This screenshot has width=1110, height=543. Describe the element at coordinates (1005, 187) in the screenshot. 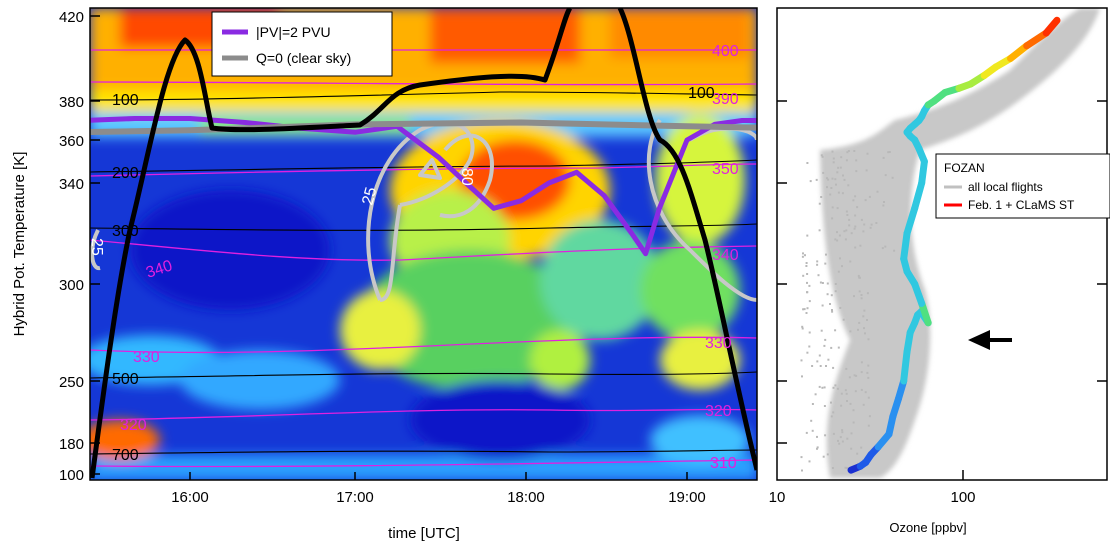

I see `legend-label-all-flights: all local flights` at that location.